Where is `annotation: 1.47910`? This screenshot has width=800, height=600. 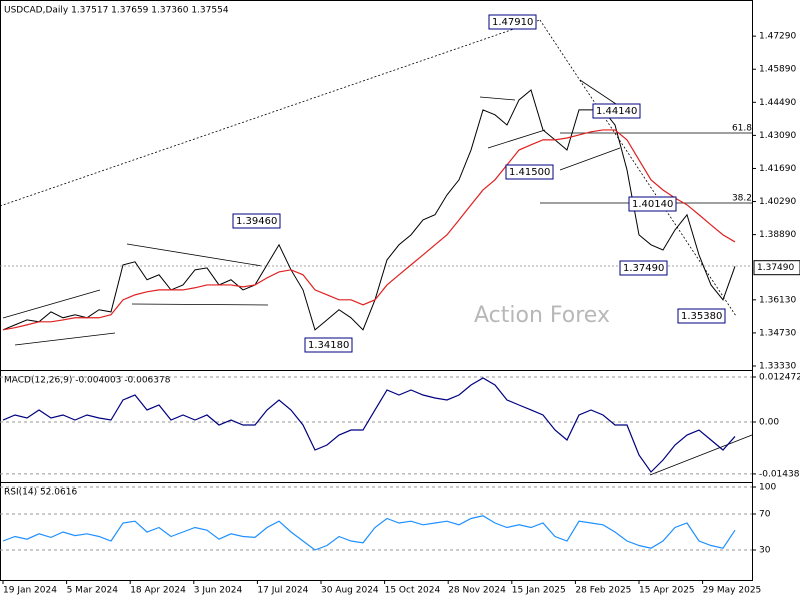 annotation: 1.47910 is located at coordinates (512, 22).